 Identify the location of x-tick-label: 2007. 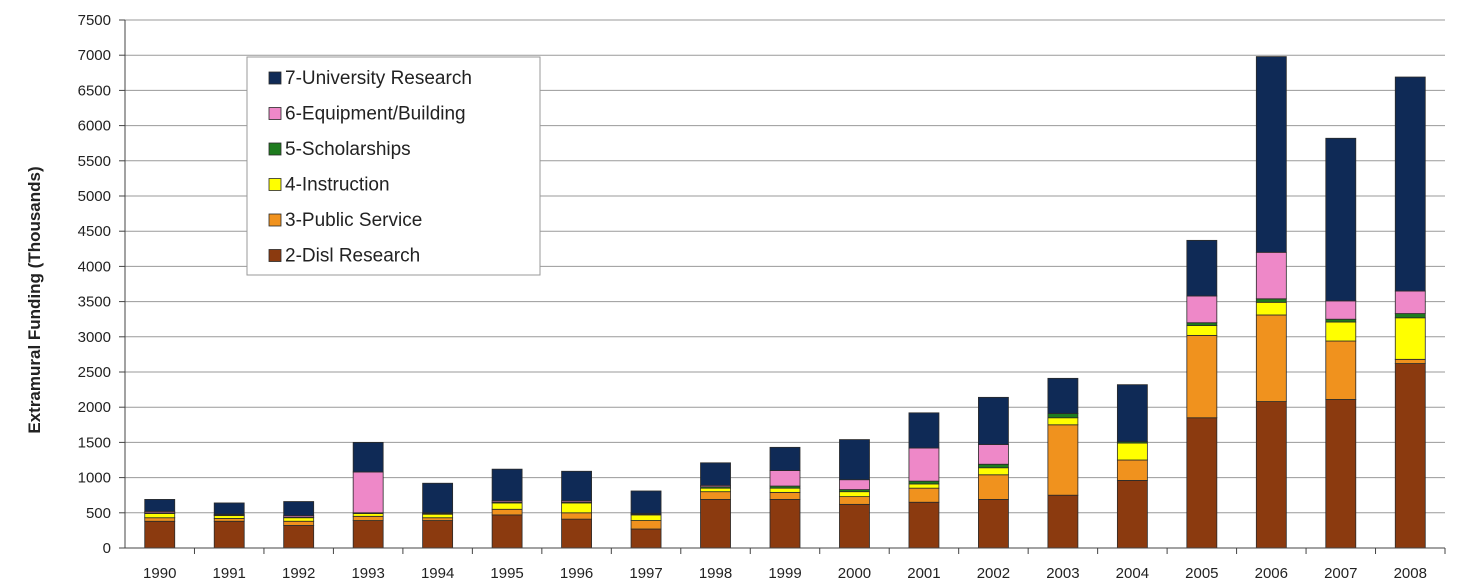
(1340, 573).